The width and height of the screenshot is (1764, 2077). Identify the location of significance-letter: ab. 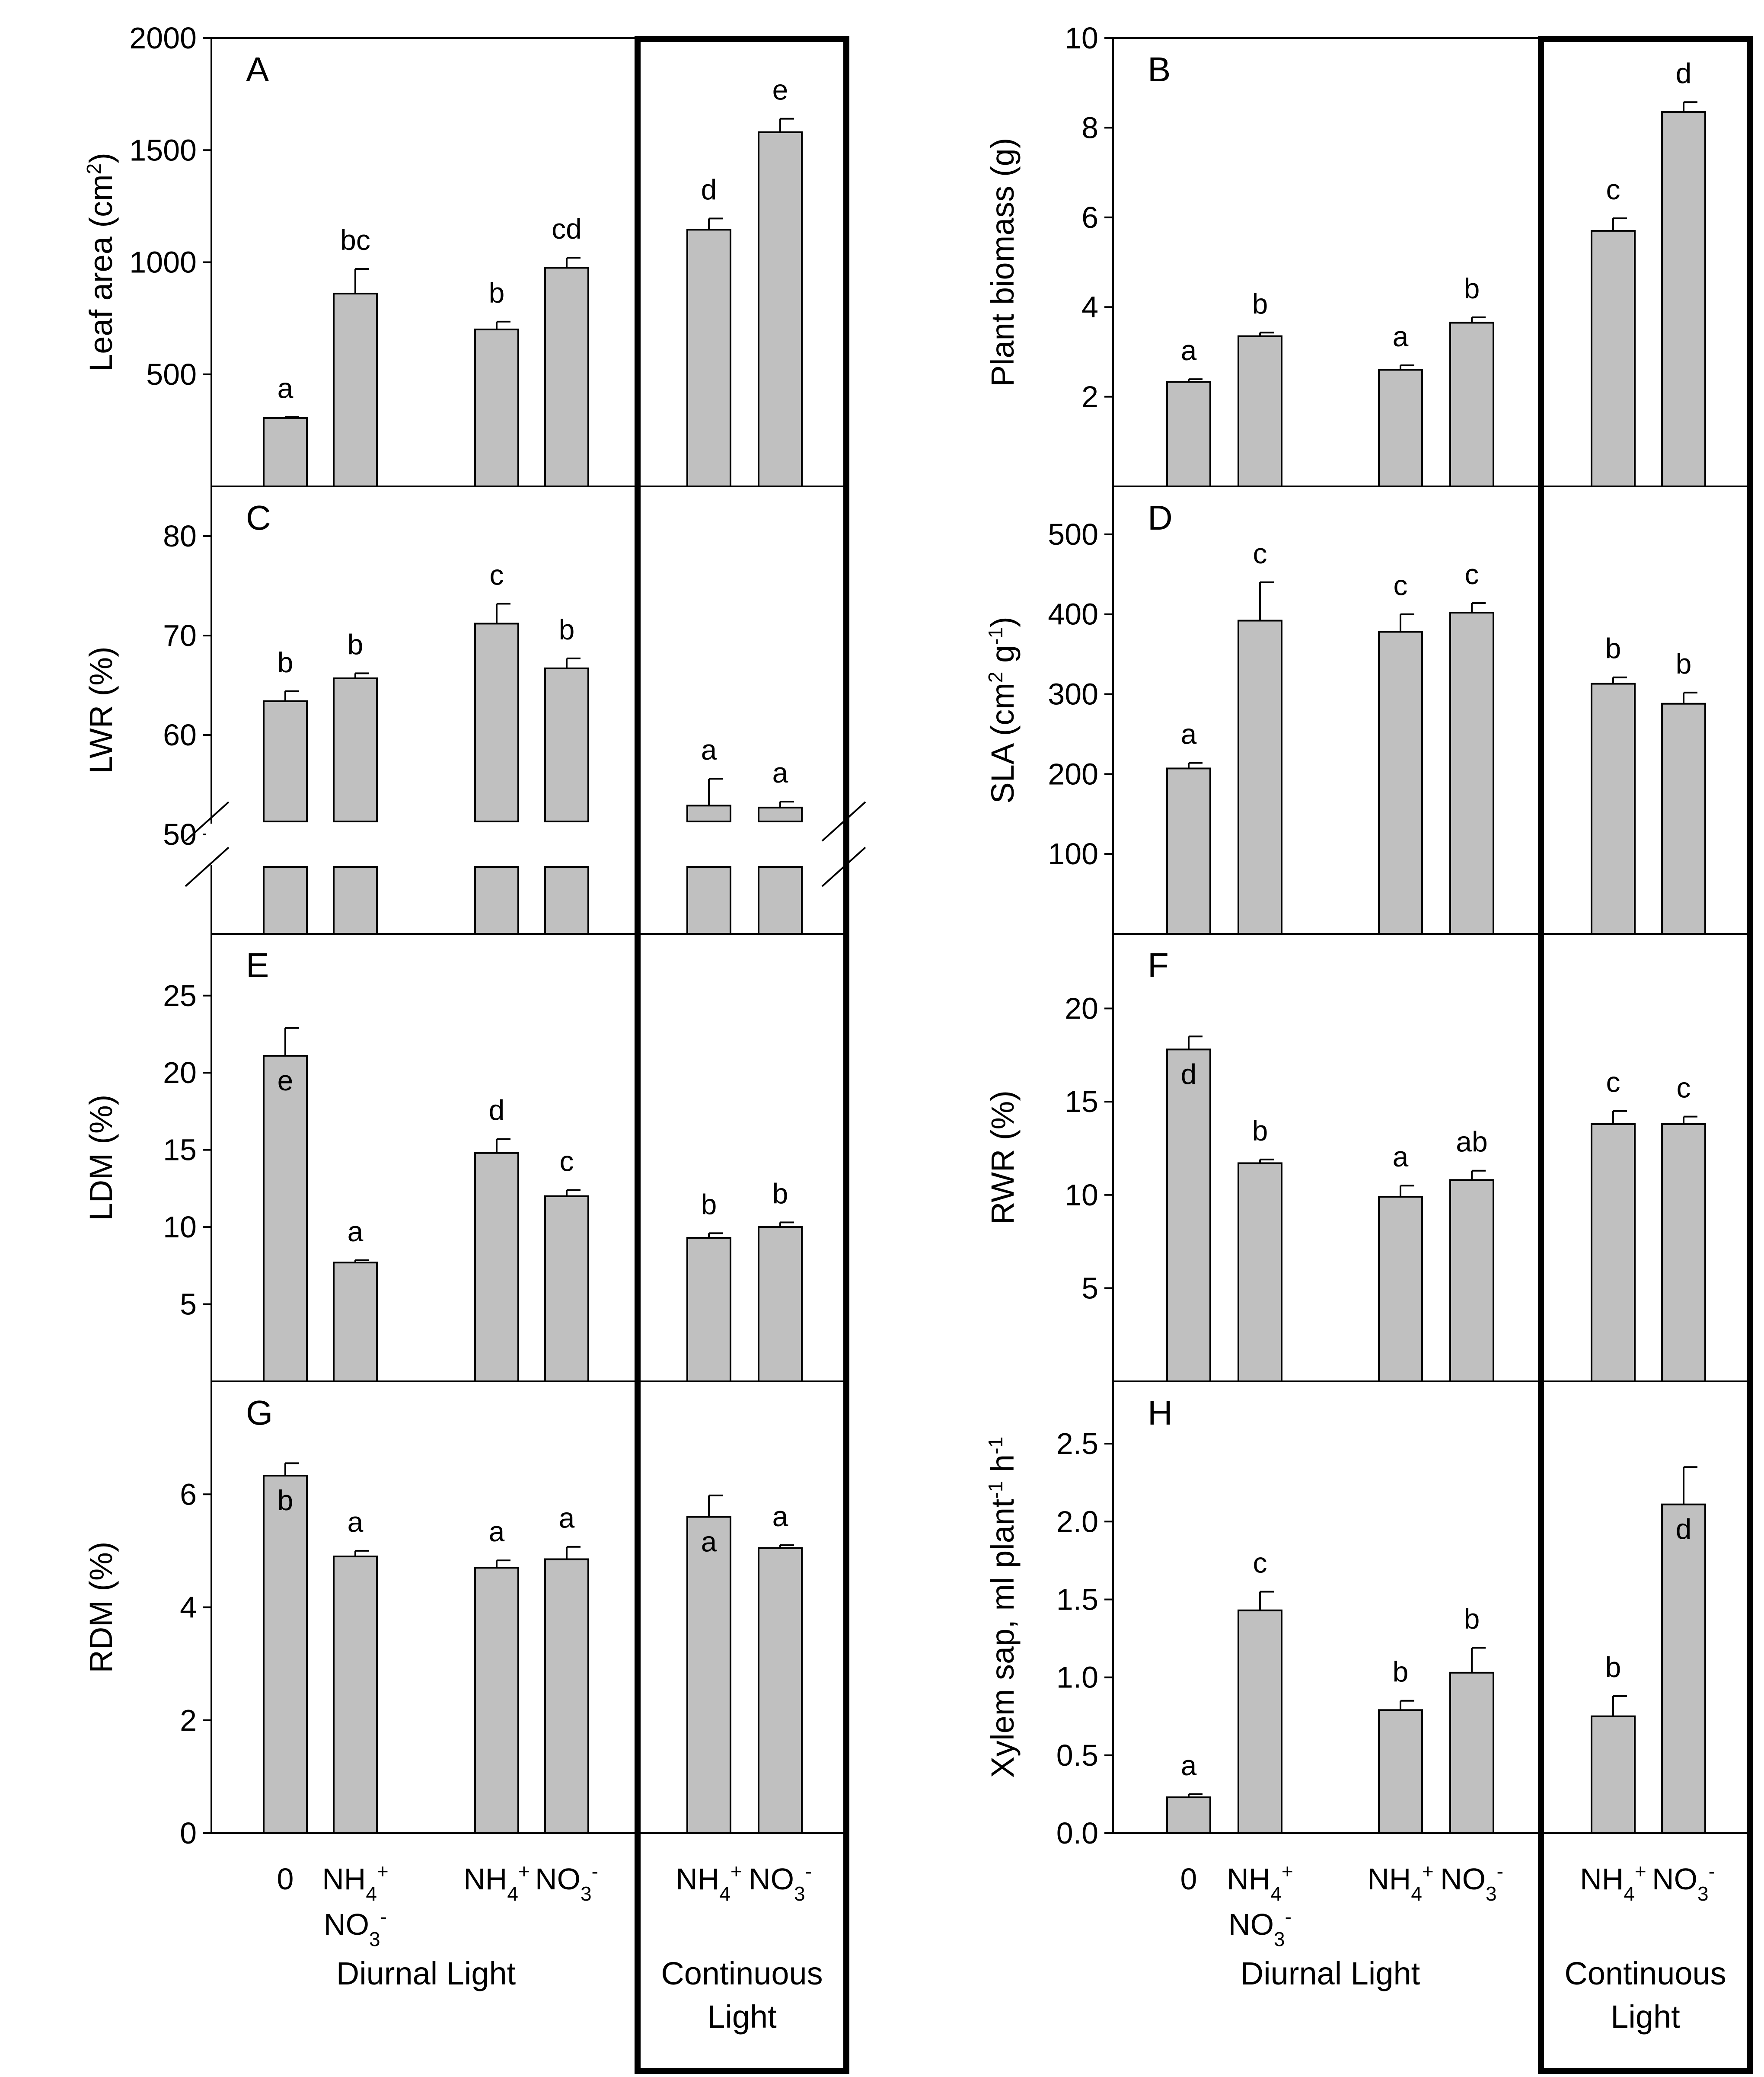
(1471, 1142).